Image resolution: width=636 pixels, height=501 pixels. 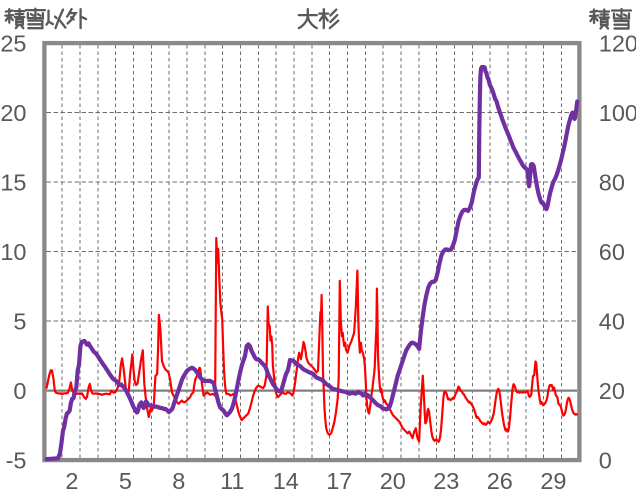 I want to click on svg-text: 2, so click(x=71, y=481).